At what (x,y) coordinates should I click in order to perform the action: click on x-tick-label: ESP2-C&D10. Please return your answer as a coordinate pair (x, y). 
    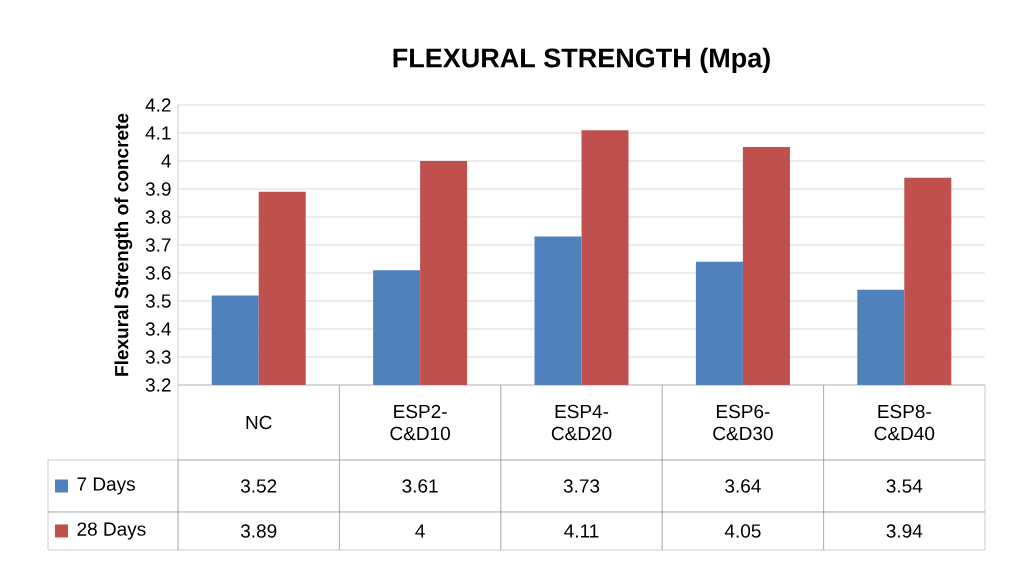
    Looking at the image, I should click on (420, 422).